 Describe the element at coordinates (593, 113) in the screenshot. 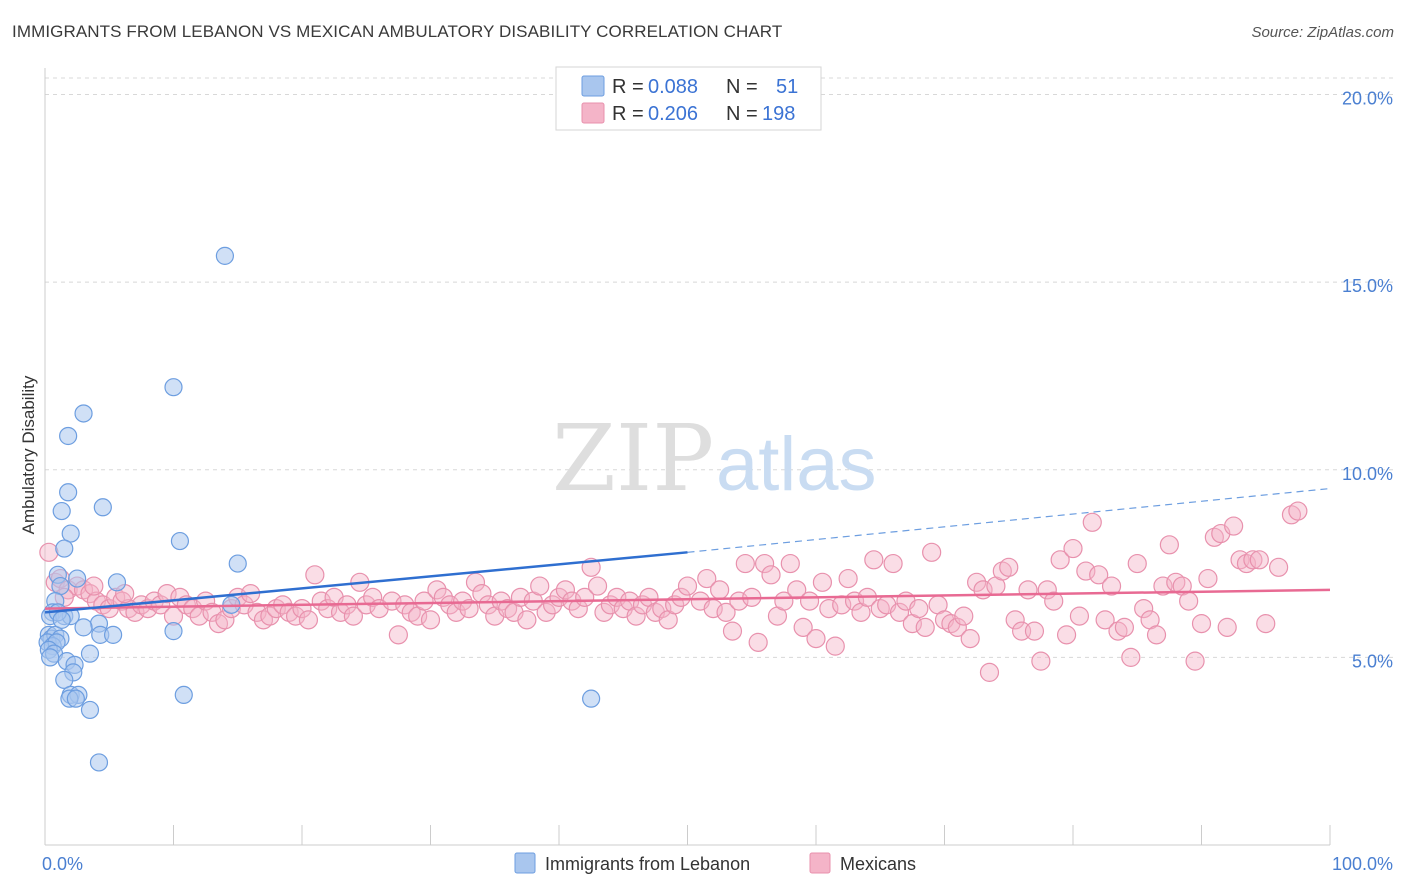

I see `legend-swatch-mexicans` at that location.